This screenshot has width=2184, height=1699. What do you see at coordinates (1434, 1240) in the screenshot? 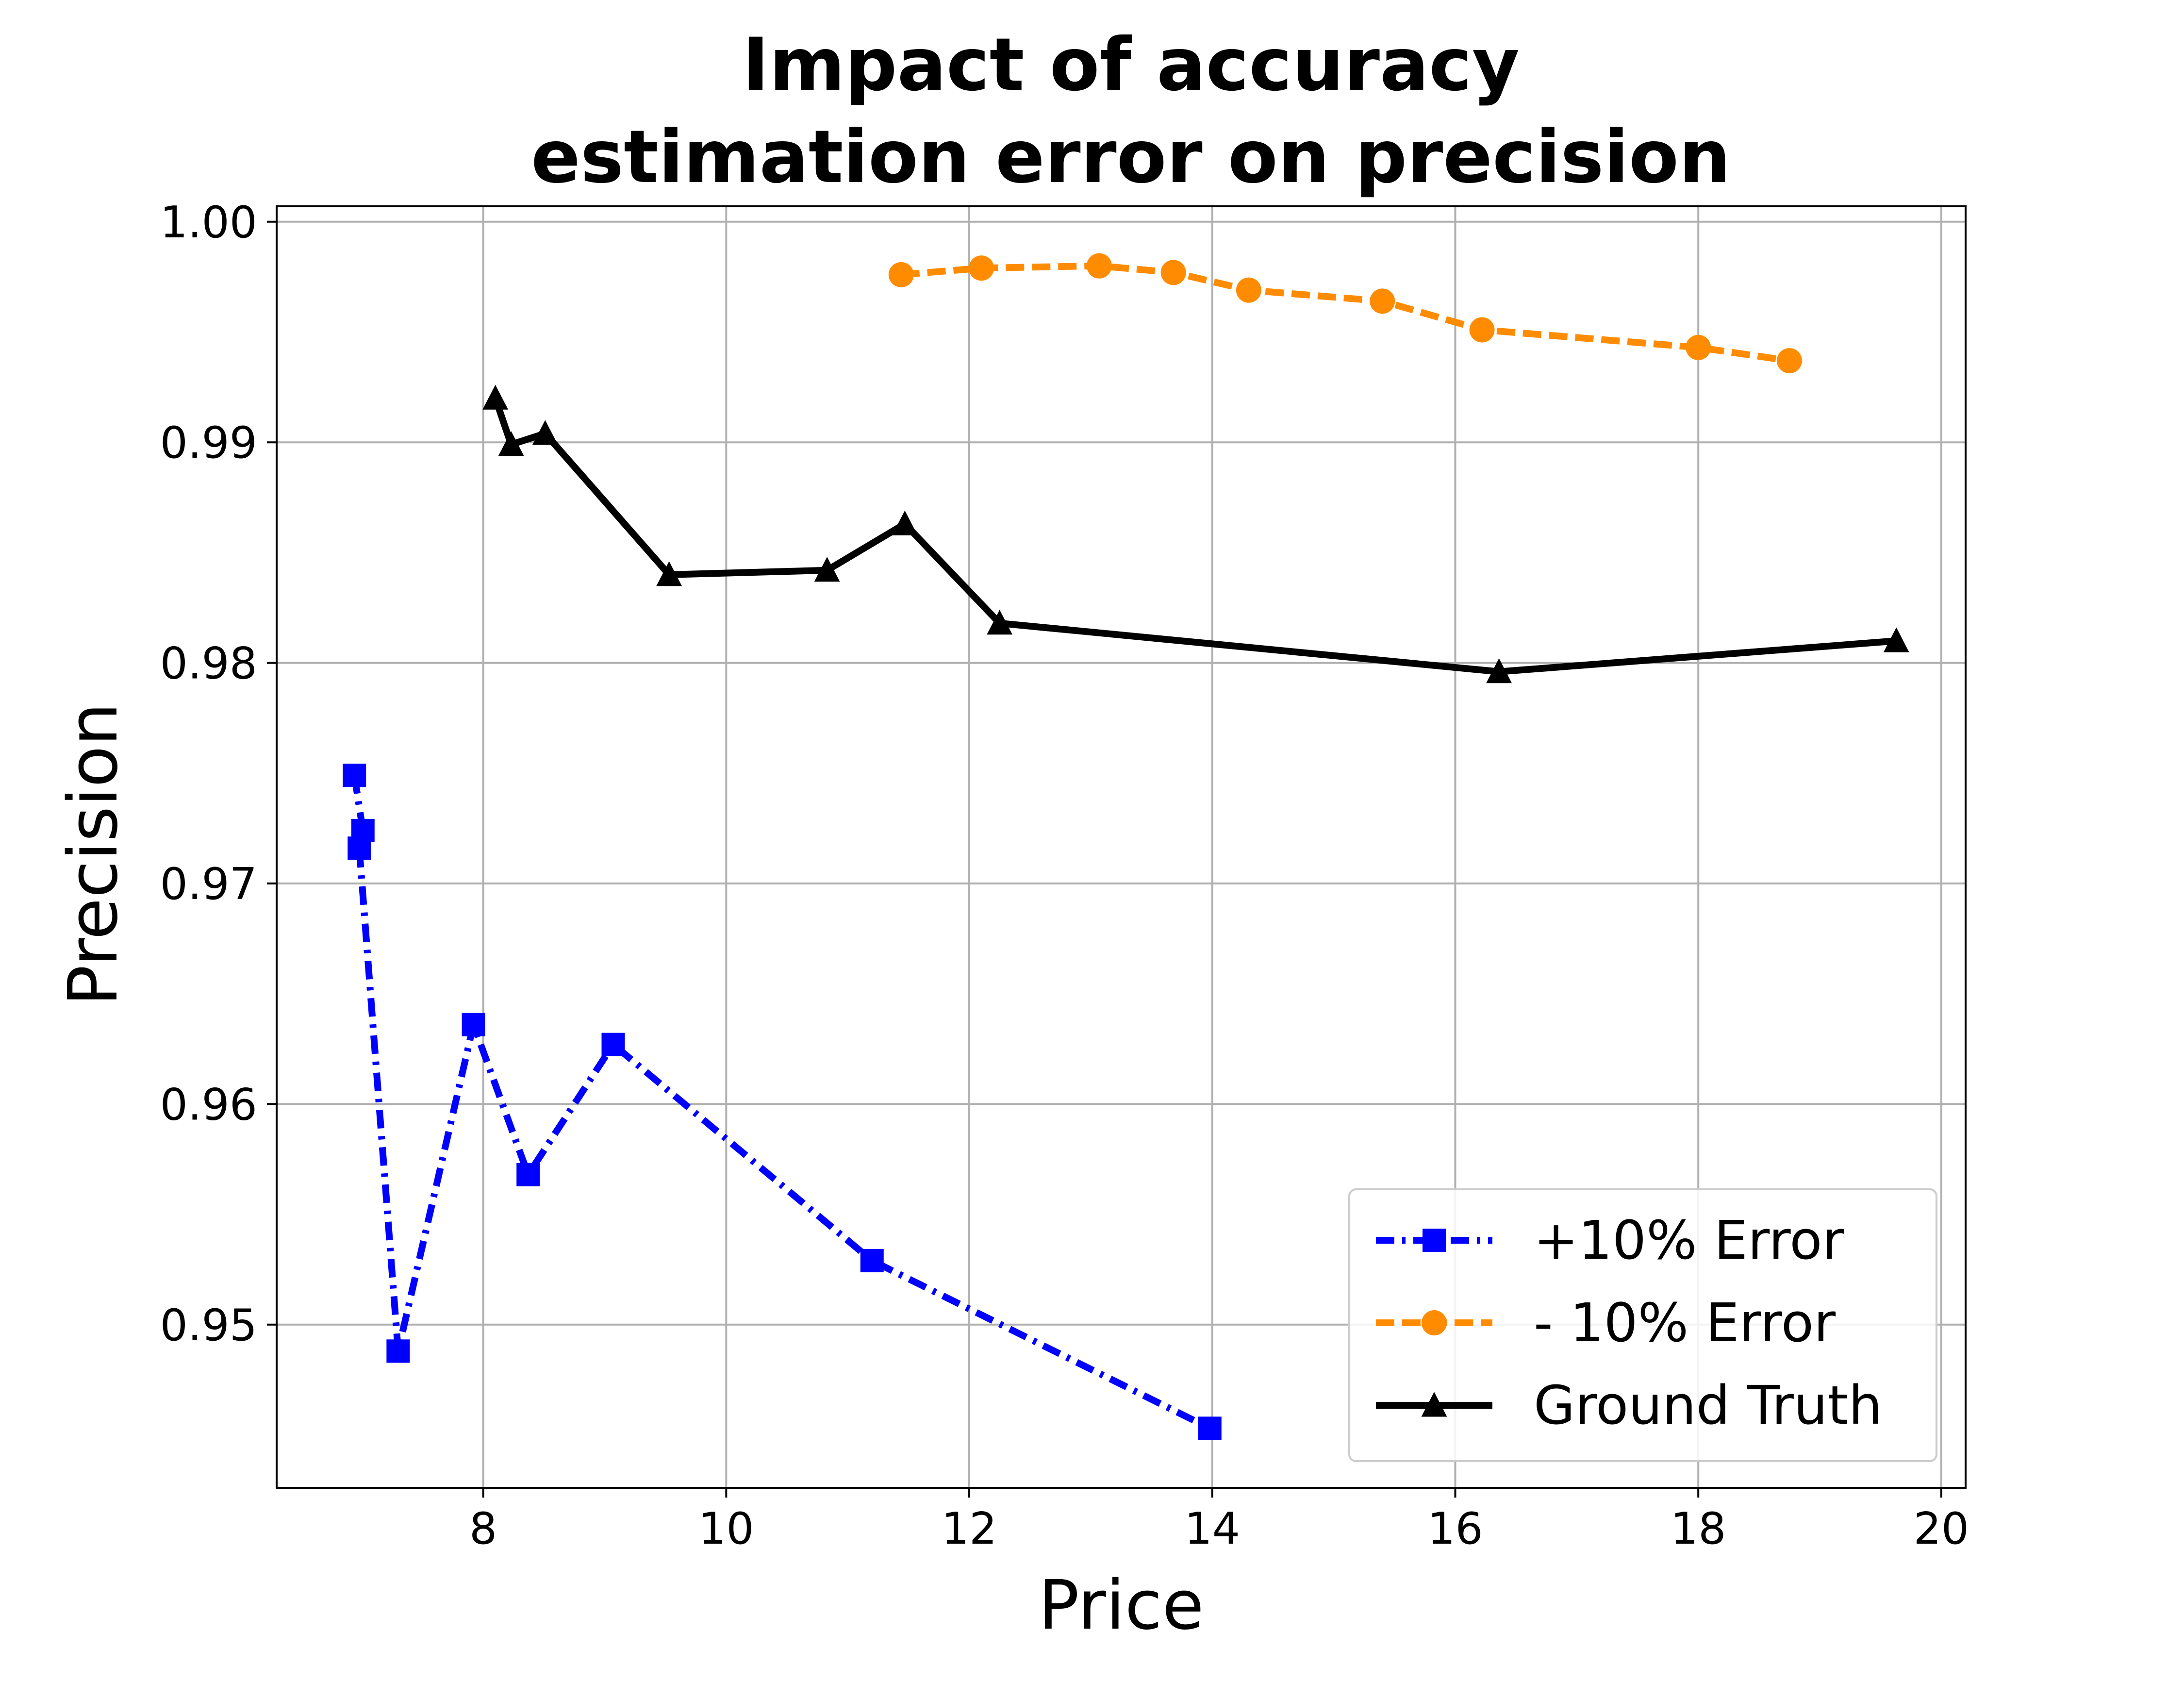
I see `legend-marker-plus-10-error` at bounding box center [1434, 1240].